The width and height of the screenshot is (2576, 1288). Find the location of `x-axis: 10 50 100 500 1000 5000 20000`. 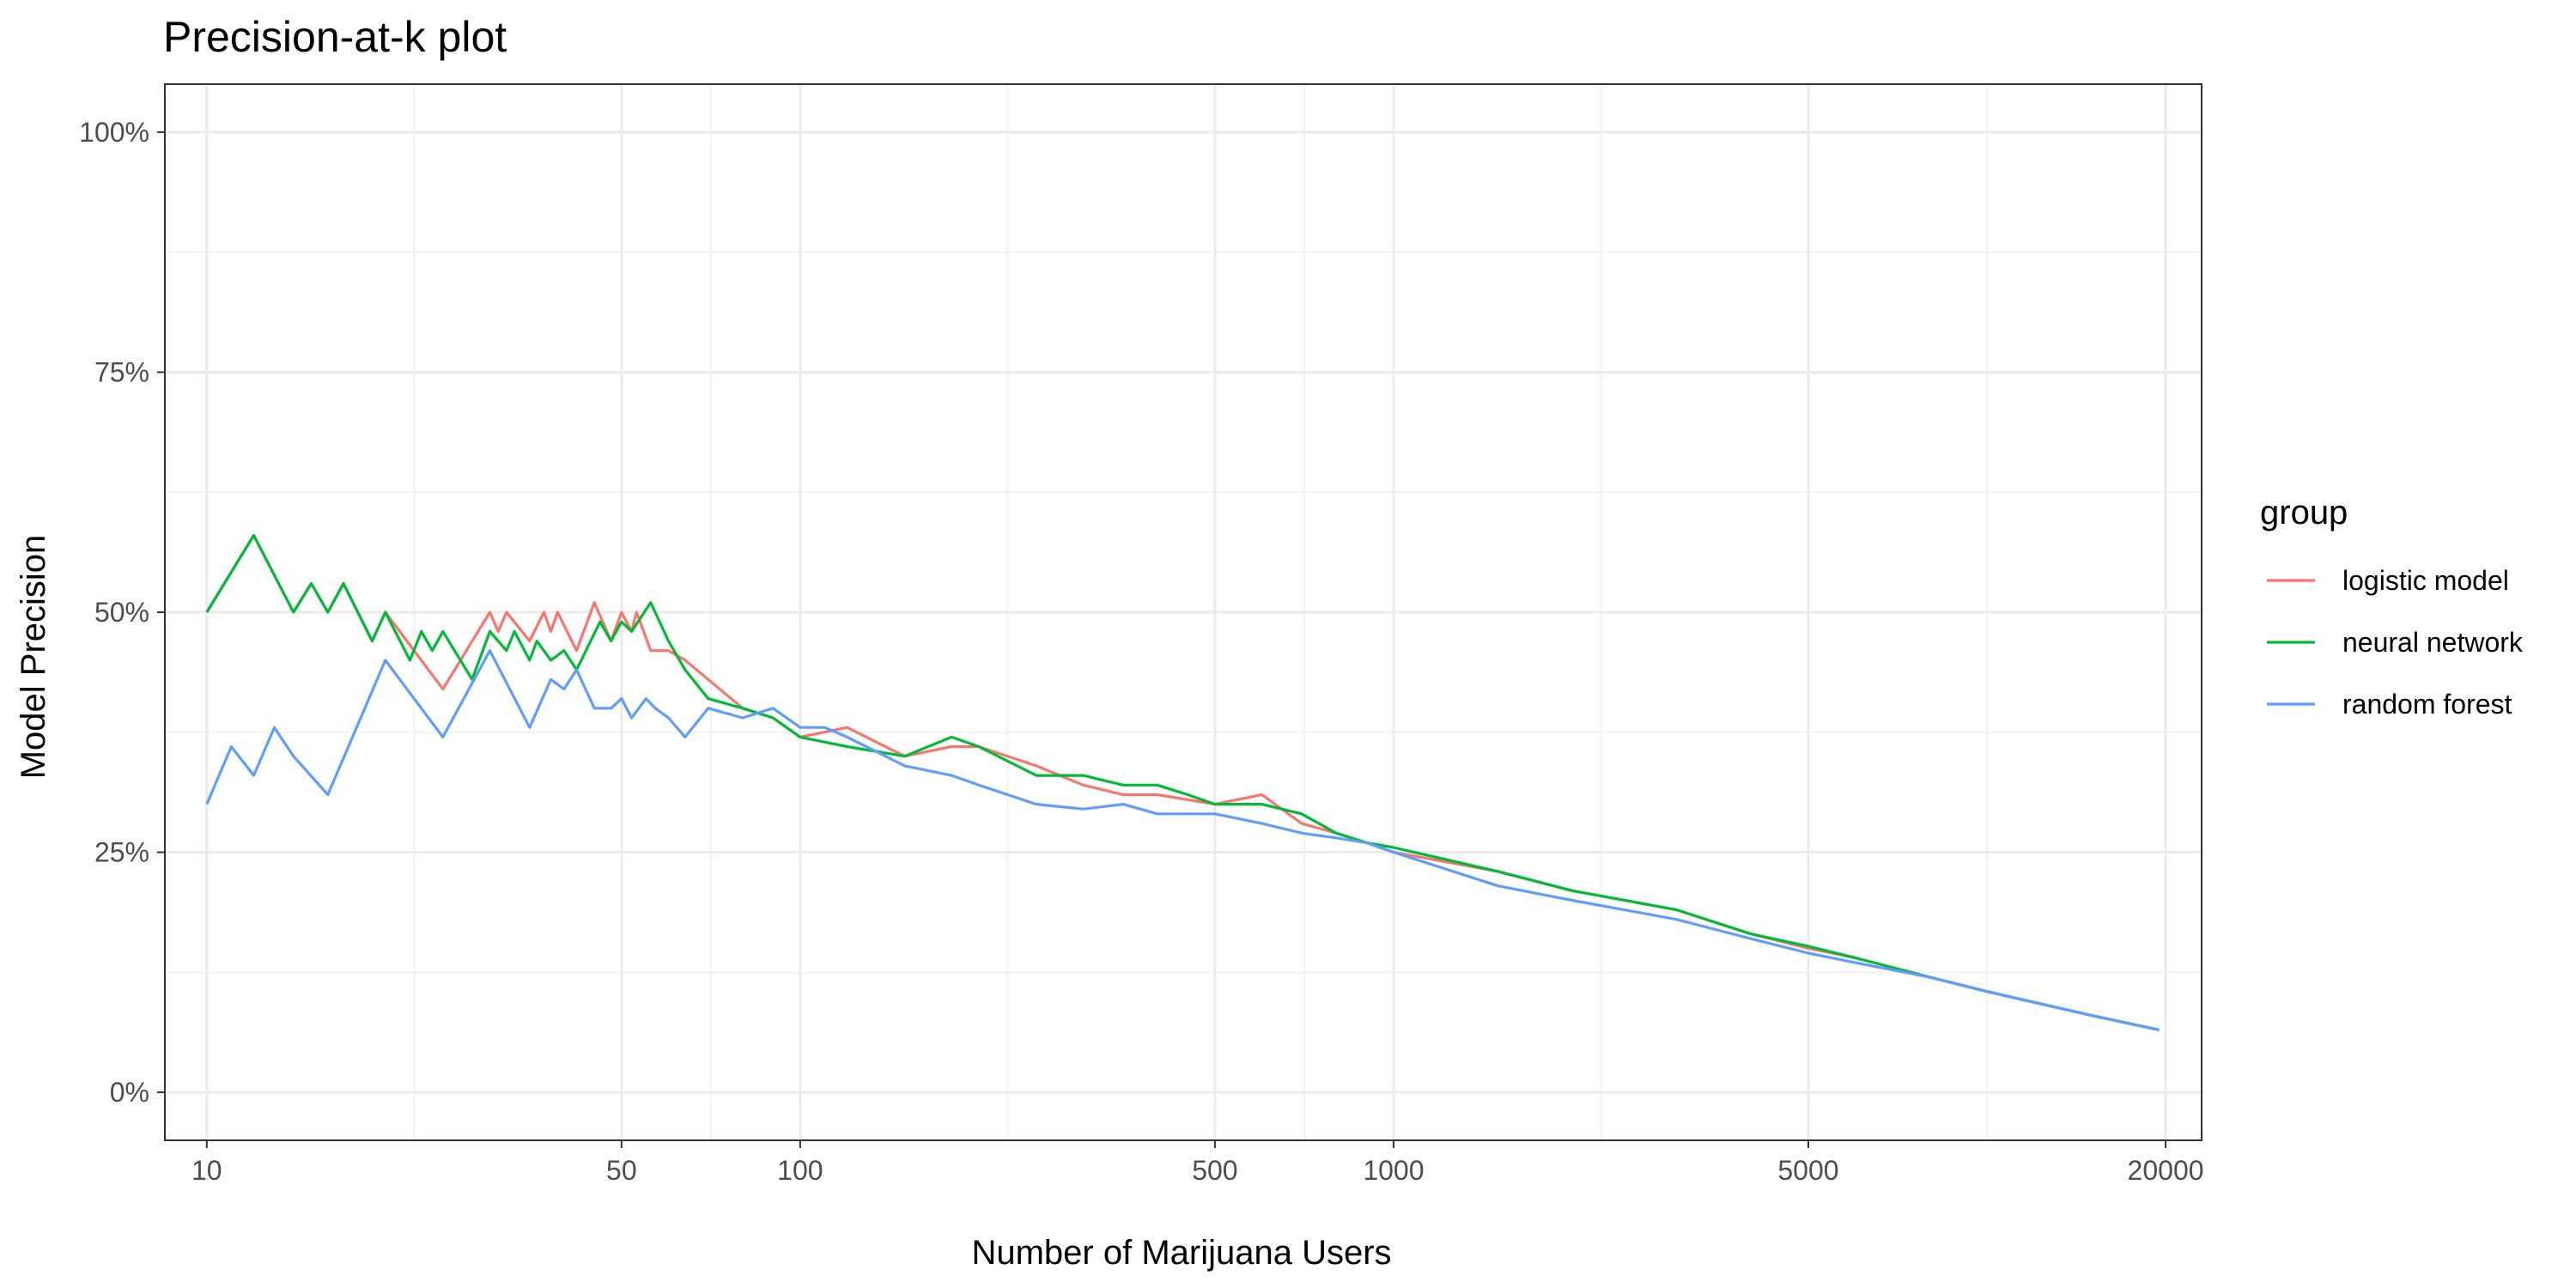

x-axis: 10 50 100 500 1000 5000 20000 is located at coordinates (1197, 1163).